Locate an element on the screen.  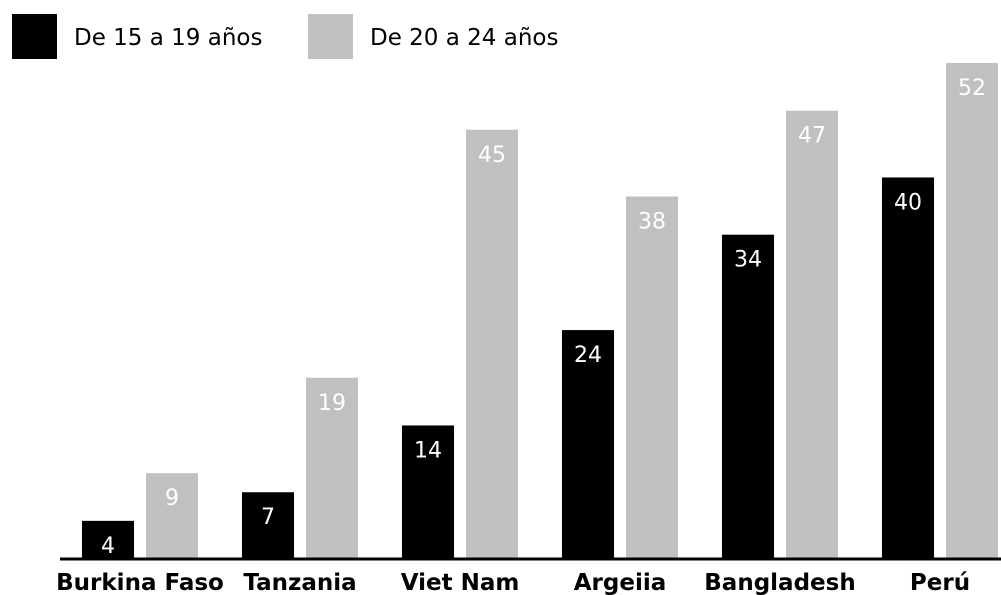
value-label-bangladesh-series-2: 47 is located at coordinates (812, 136).